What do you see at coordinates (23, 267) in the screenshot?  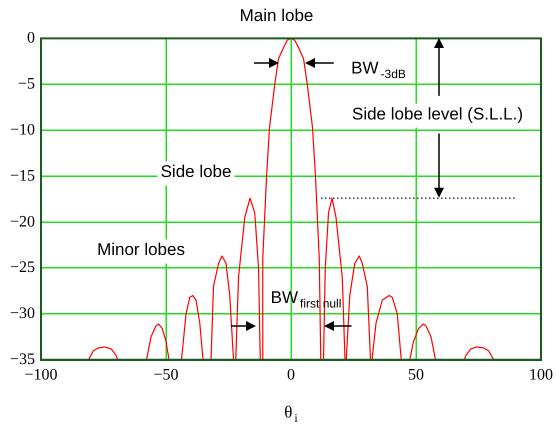 I see `y-tick-label: −25` at bounding box center [23, 267].